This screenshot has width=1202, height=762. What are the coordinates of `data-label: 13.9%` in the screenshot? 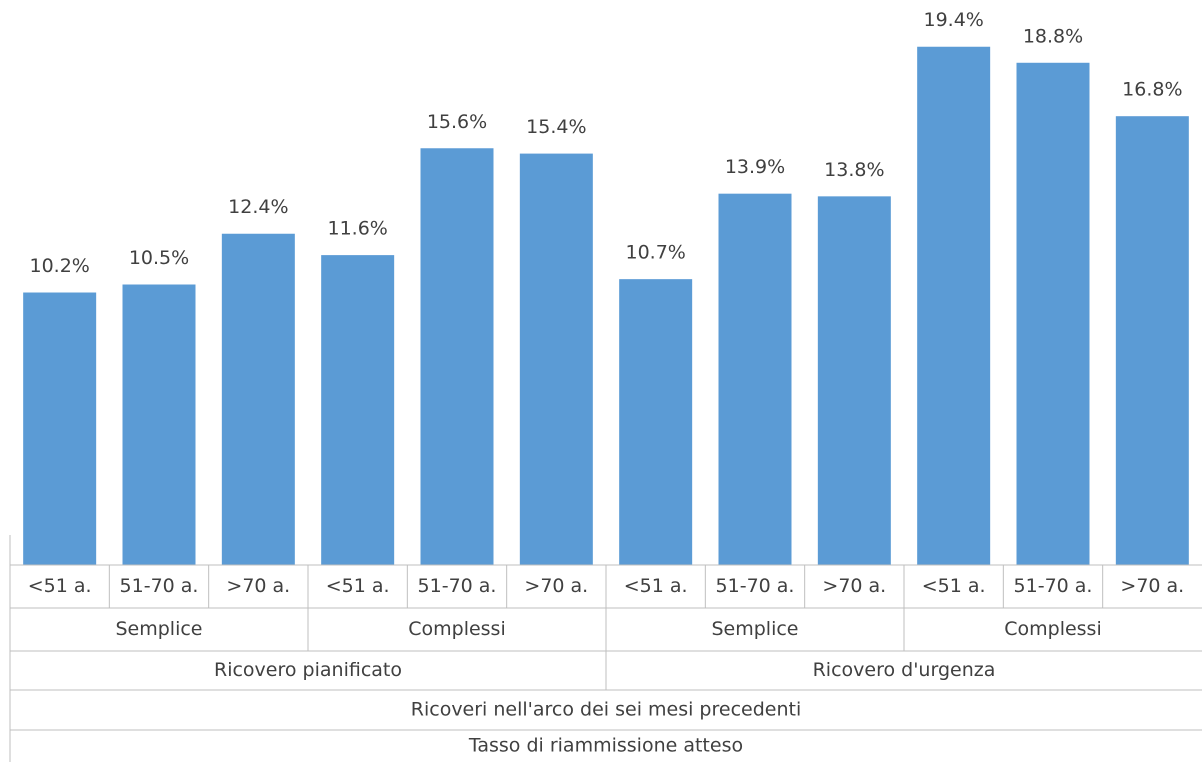 It's located at (755, 167).